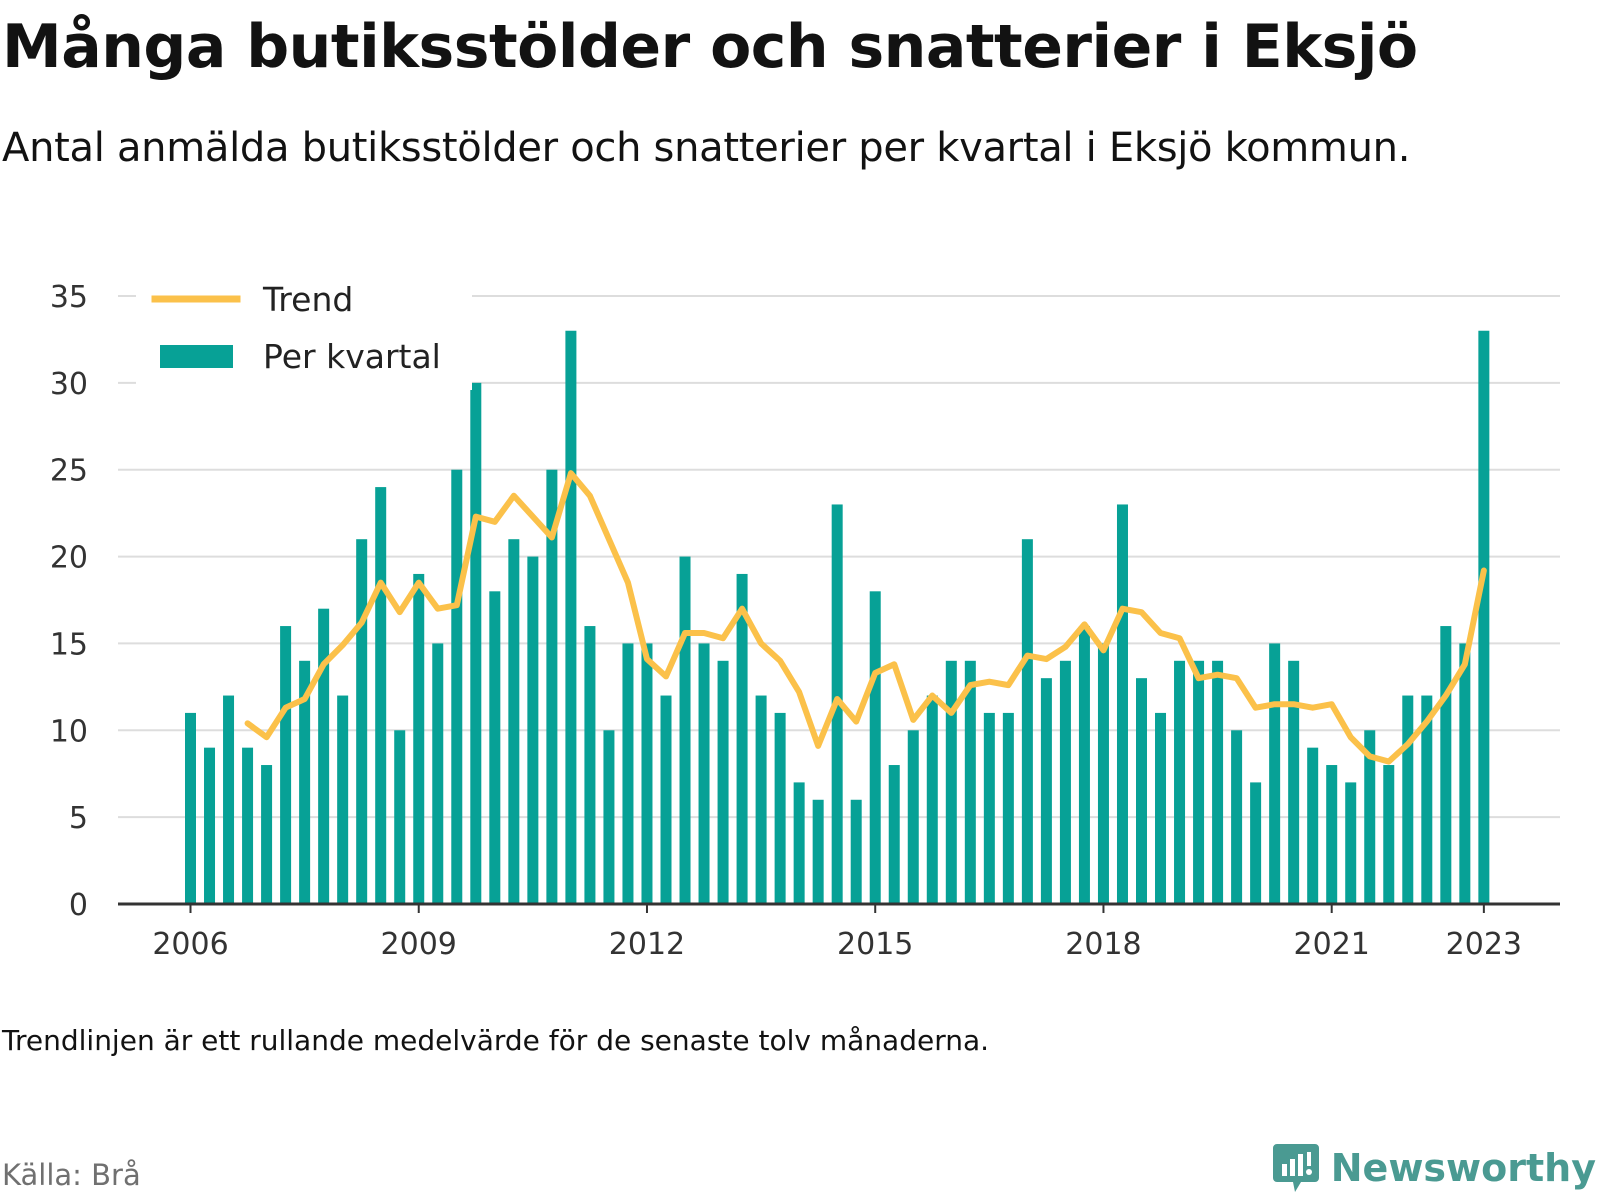  What do you see at coordinates (1463, 1168) in the screenshot?
I see `brand-name: Newsworthy` at bounding box center [1463, 1168].